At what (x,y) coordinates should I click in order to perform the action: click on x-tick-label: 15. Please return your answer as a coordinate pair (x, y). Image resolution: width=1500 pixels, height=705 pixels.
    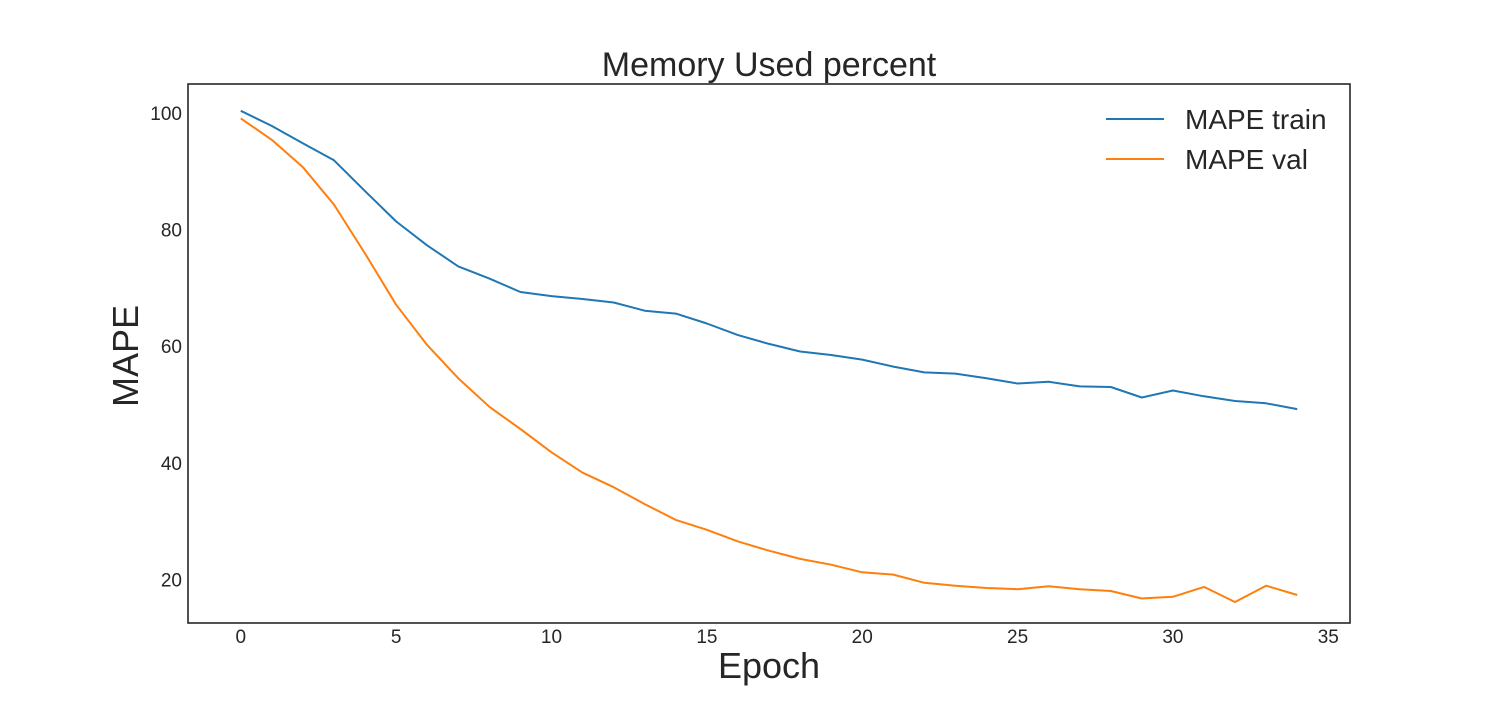
    Looking at the image, I should click on (706, 637).